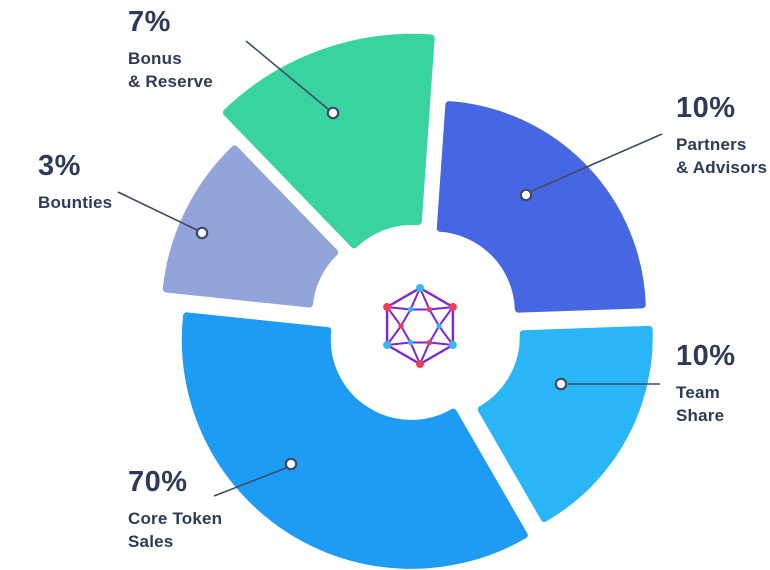 This screenshot has height=570, width=770. What do you see at coordinates (157, 211) in the screenshot?
I see `leader-line-bounties` at bounding box center [157, 211].